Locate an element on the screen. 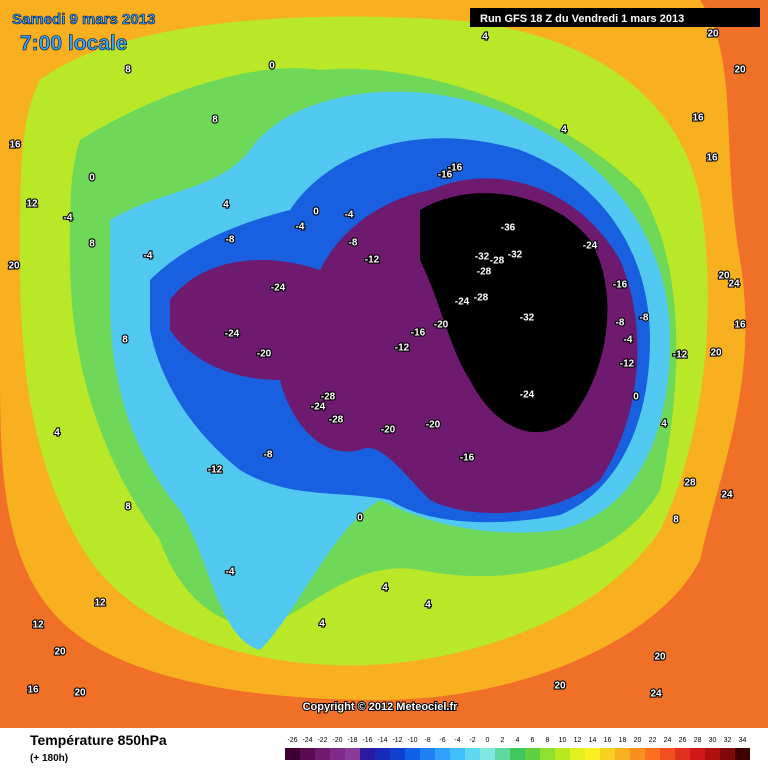 The width and height of the screenshot is (768, 768). legend-label: 0 is located at coordinates (488, 740).